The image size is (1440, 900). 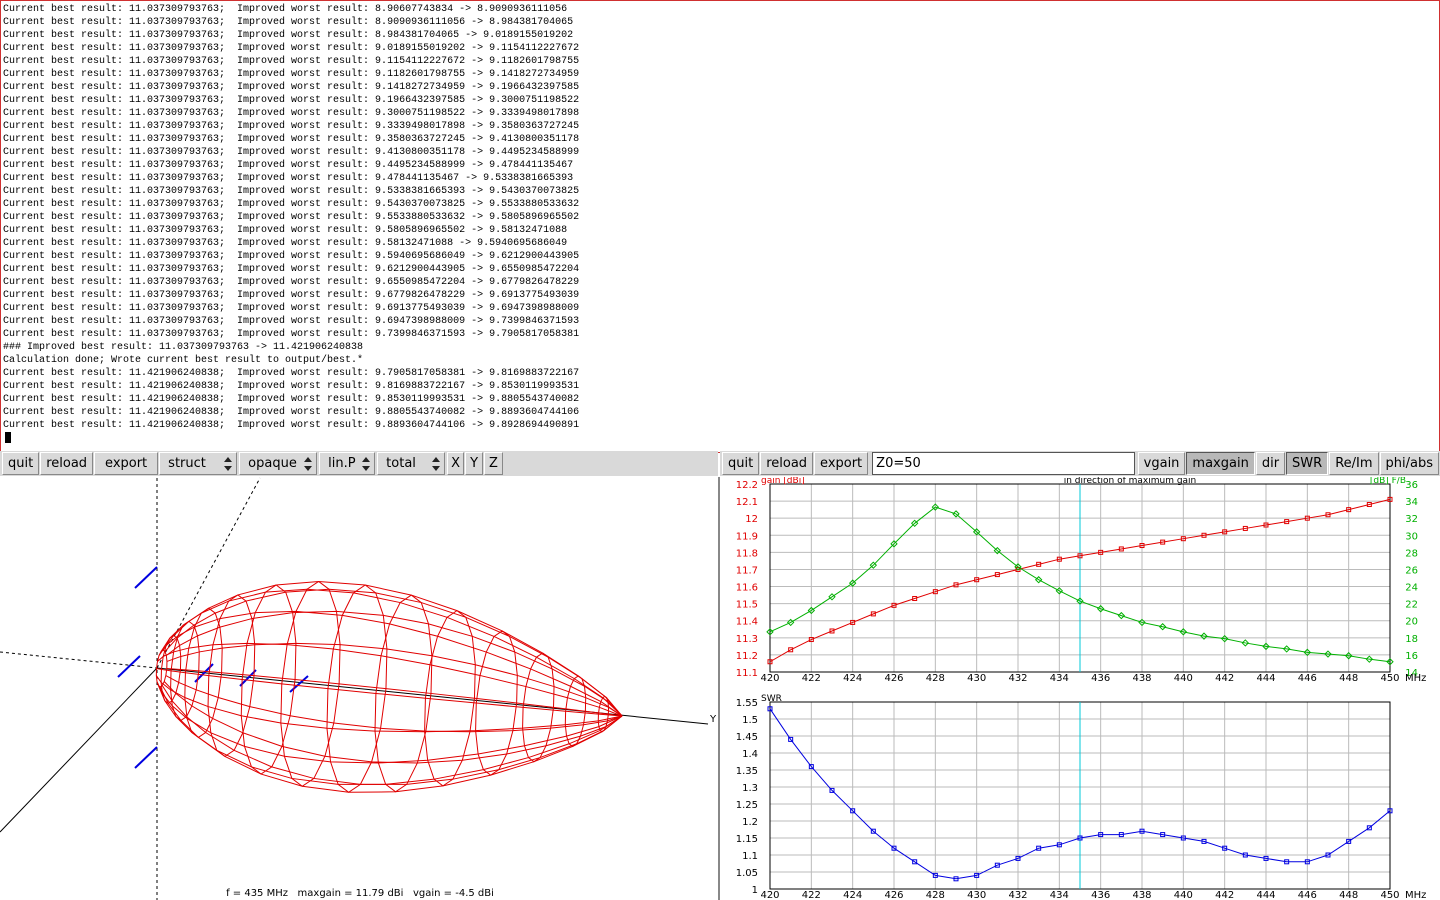 I want to click on select: struct, so click(x=198, y=463).